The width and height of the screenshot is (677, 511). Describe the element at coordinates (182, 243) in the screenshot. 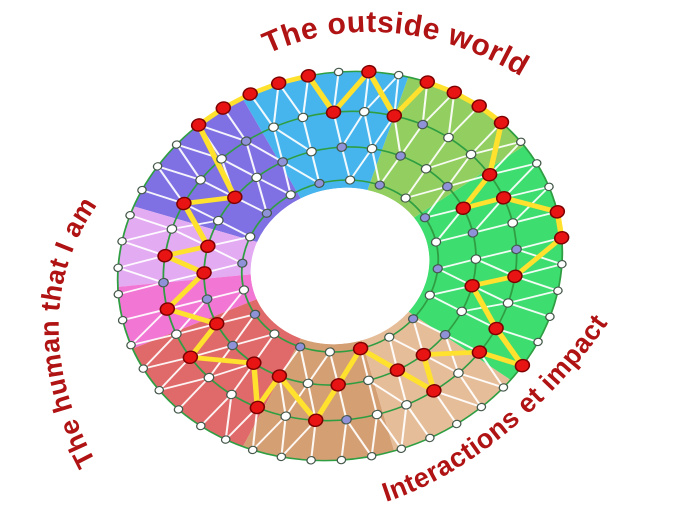

I see `sector-pale-violet` at that location.